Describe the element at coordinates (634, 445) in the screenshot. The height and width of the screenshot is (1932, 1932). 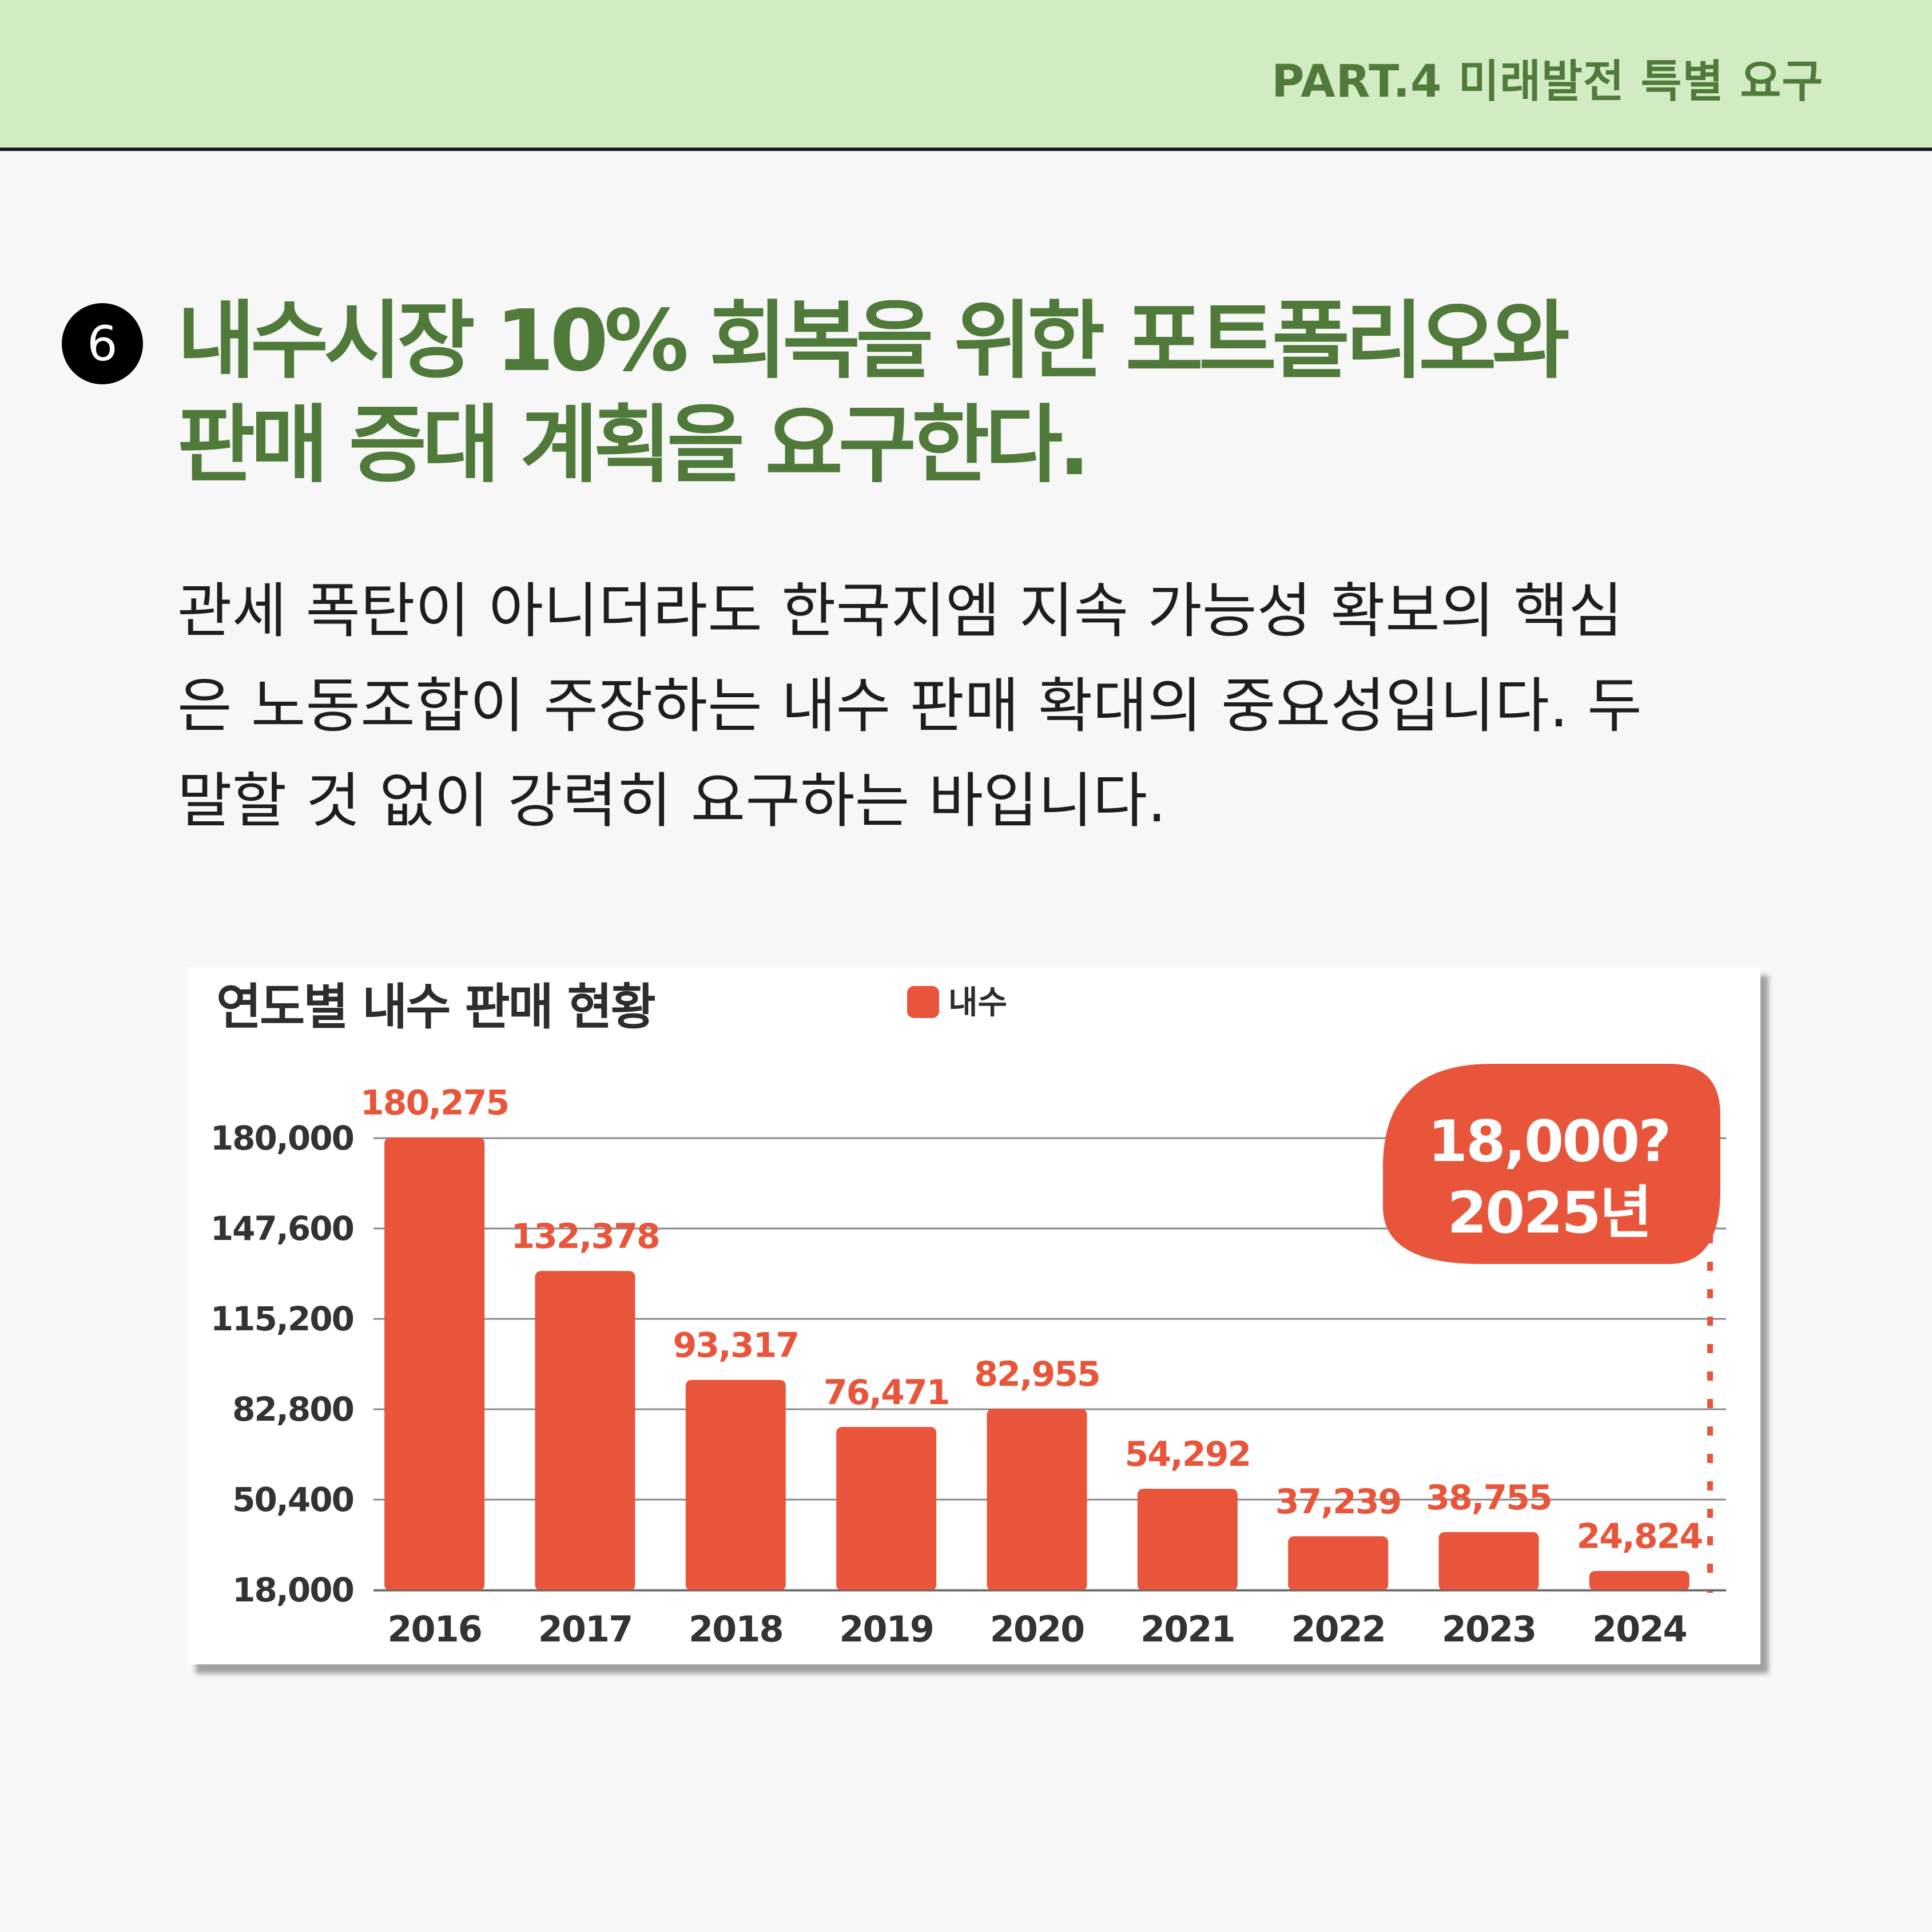
I see `heading-line-2: 판매 증대 계획을 요구한다.` at that location.